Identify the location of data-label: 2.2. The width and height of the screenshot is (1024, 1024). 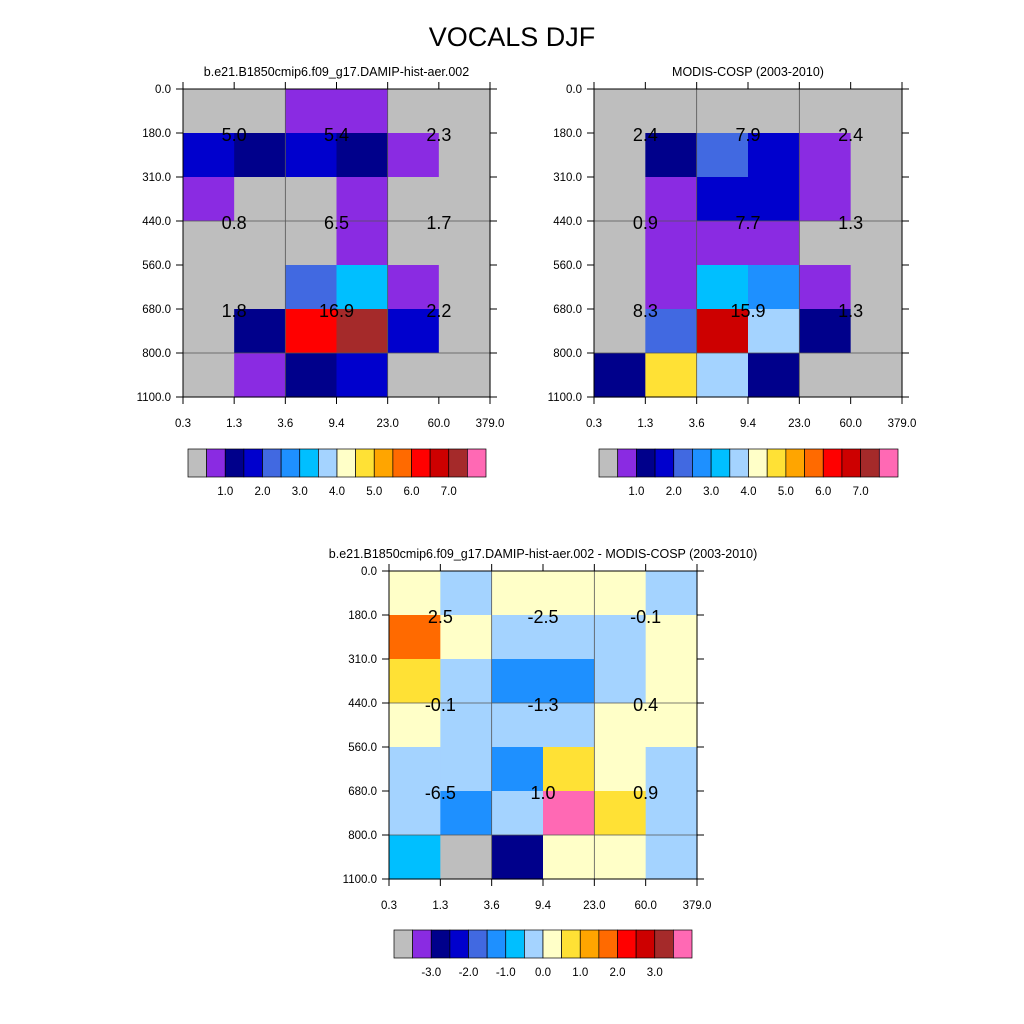
(438, 311).